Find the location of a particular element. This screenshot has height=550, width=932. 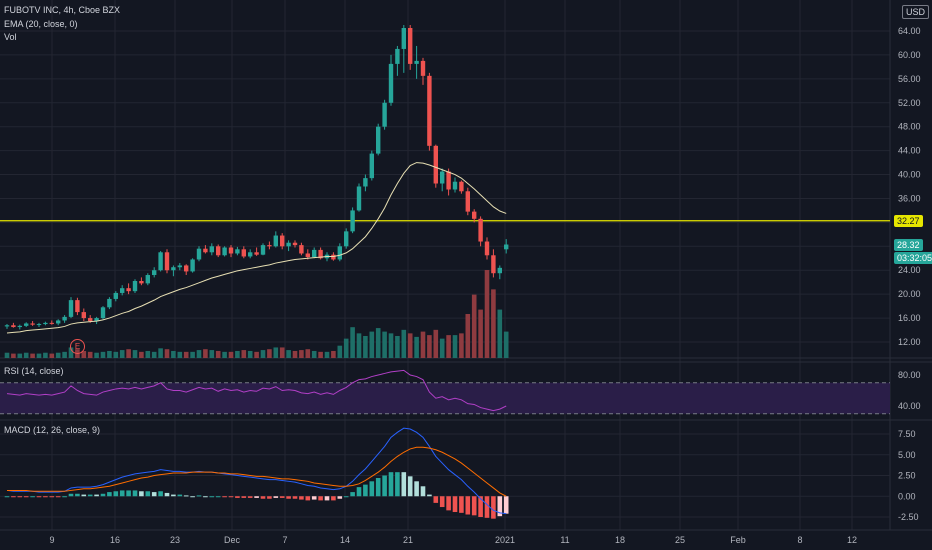

rsi-pane is located at coordinates (445, 392).